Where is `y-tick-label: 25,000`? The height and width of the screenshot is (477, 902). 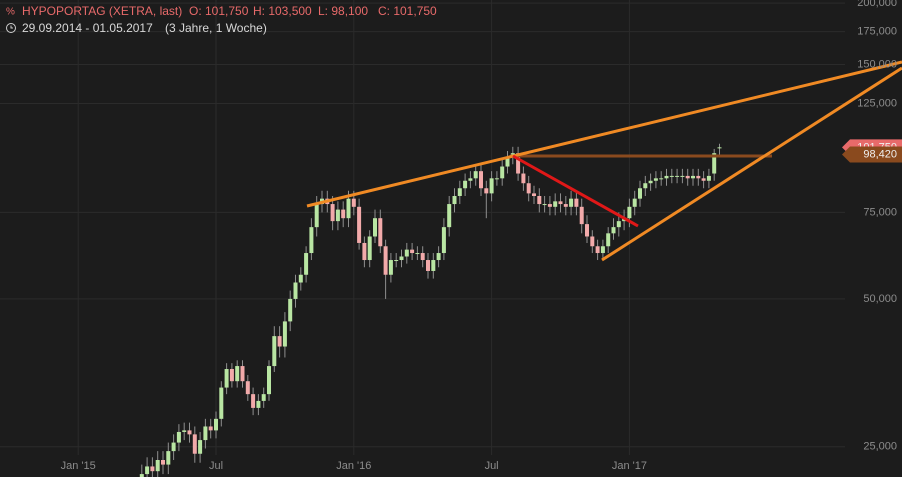
y-tick-label: 25,000 is located at coordinates (880, 447).